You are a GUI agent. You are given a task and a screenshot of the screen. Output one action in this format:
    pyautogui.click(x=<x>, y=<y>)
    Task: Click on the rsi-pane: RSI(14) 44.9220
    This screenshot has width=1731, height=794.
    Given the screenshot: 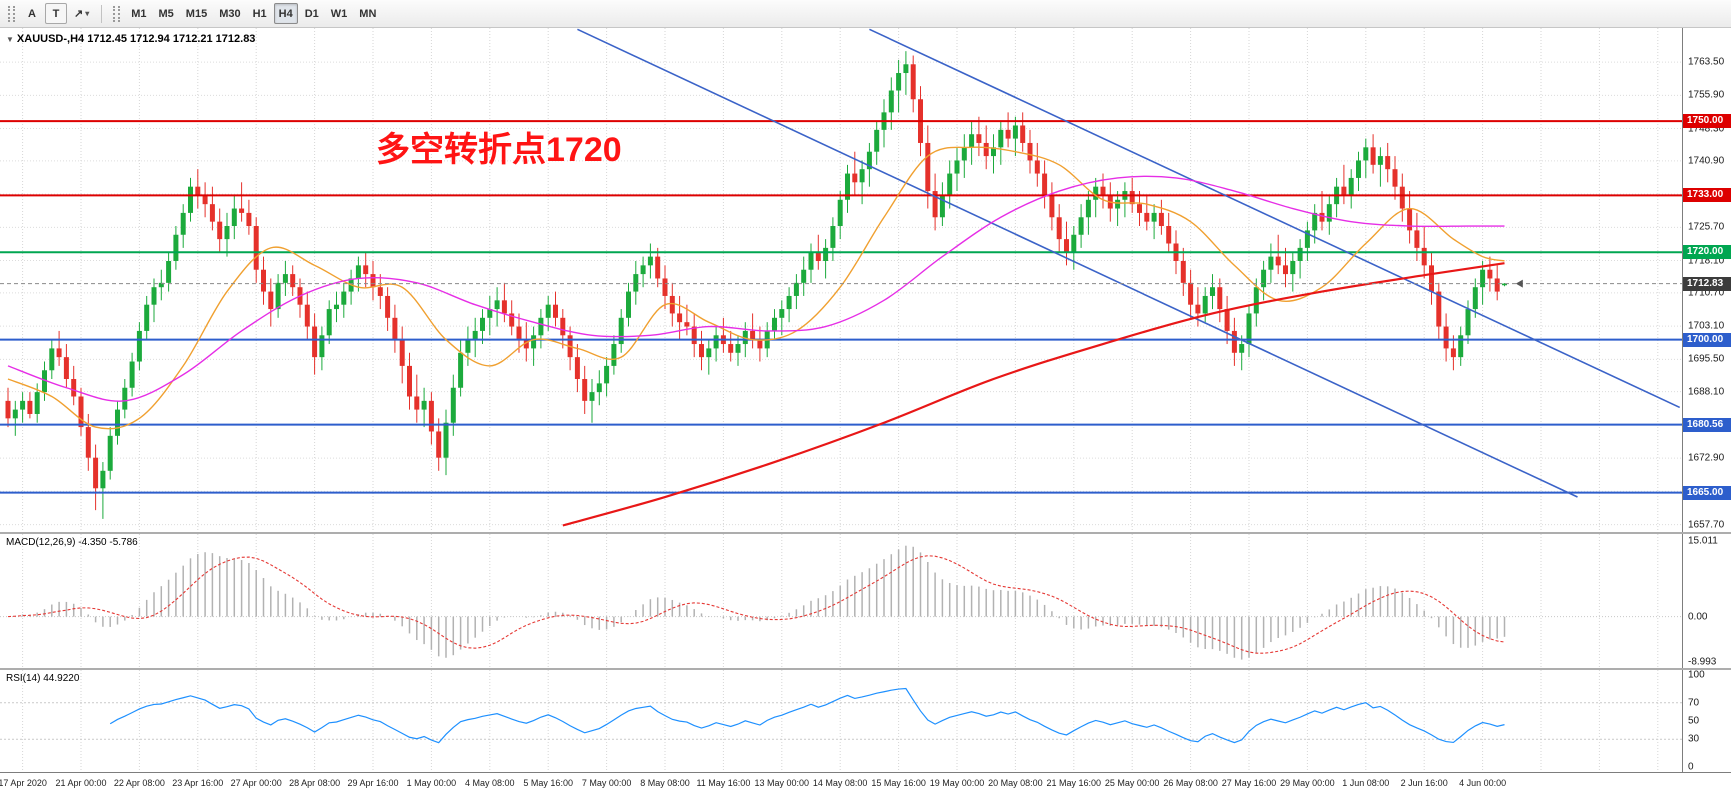 What is the action you would take?
    pyautogui.click(x=841, y=721)
    